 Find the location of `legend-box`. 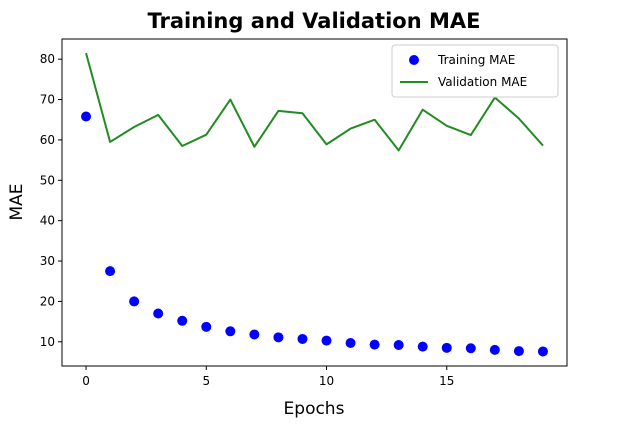

legend-box is located at coordinates (475, 71).